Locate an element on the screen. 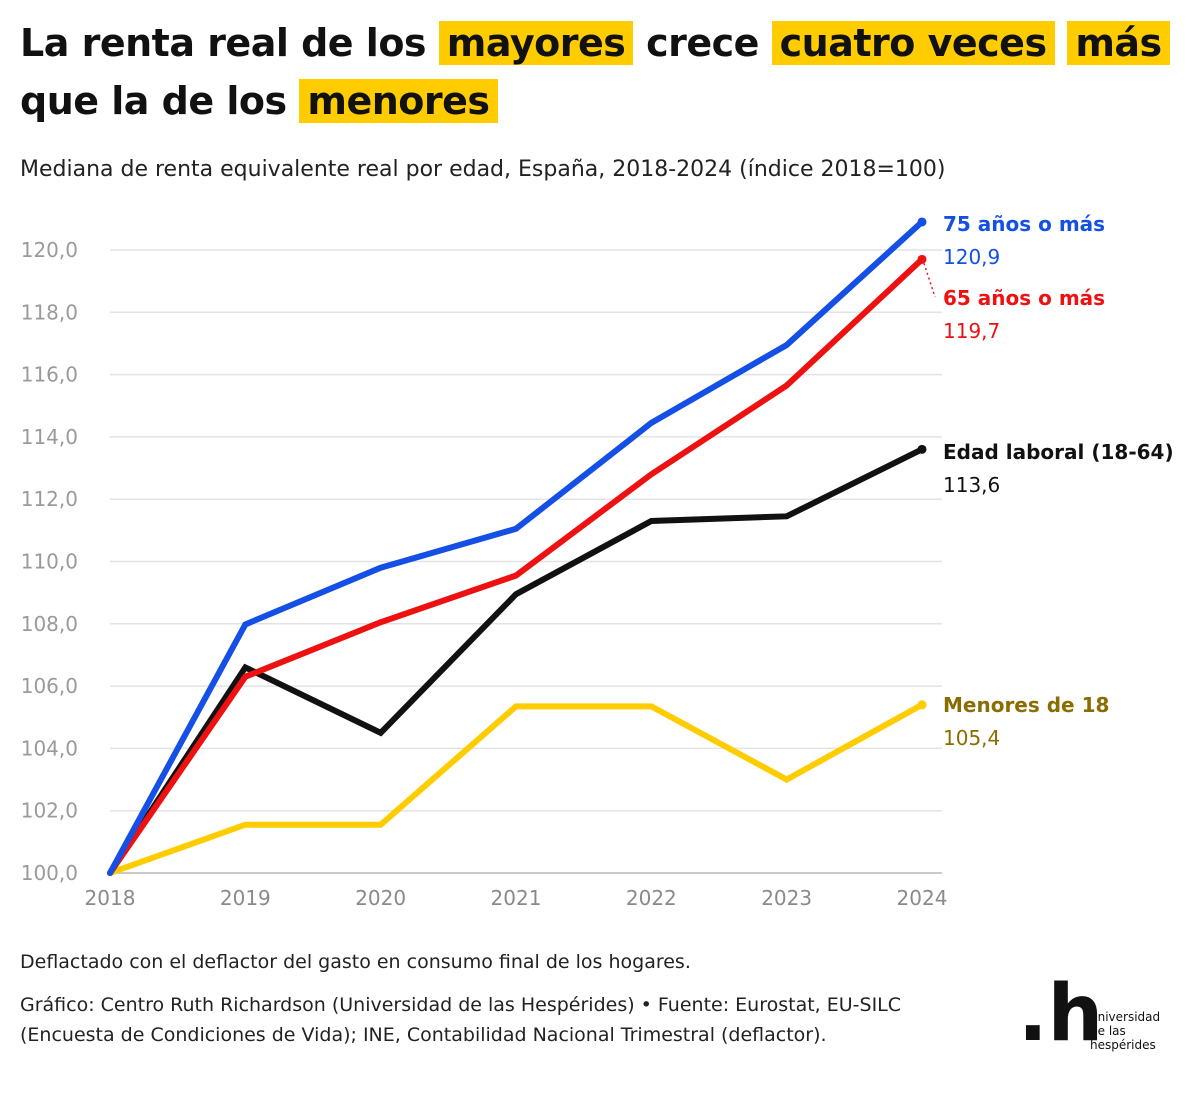 This screenshot has width=1200, height=1107. y-tick-label: 102,0 is located at coordinates (49, 811).